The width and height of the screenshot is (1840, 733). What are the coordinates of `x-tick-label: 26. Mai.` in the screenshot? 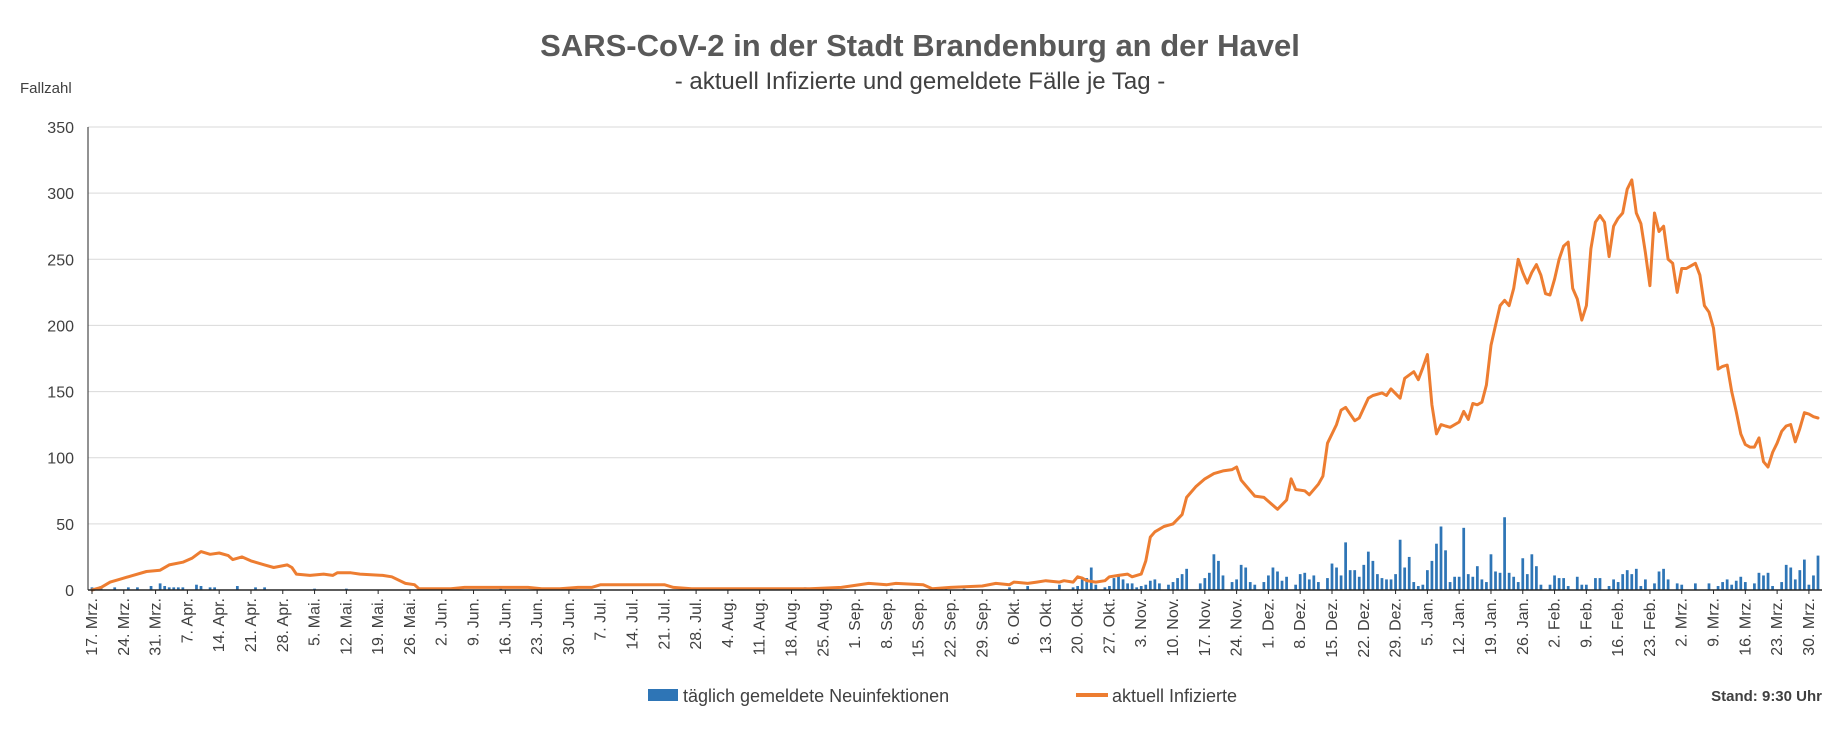 It's located at (410, 626).